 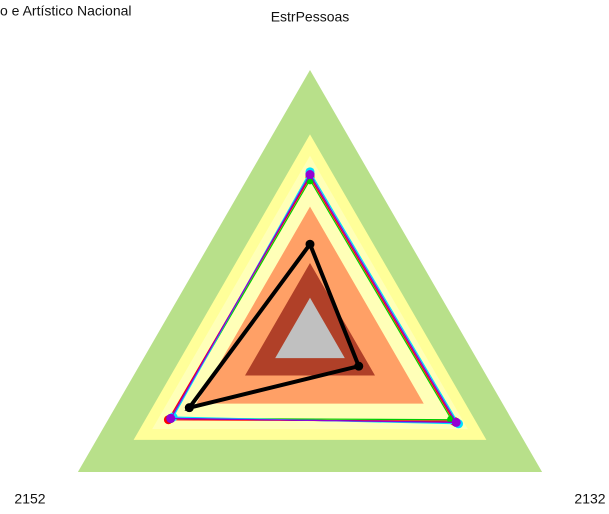 What do you see at coordinates (310, 17) in the screenshot?
I see `axis-label: EstrPessoas` at bounding box center [310, 17].